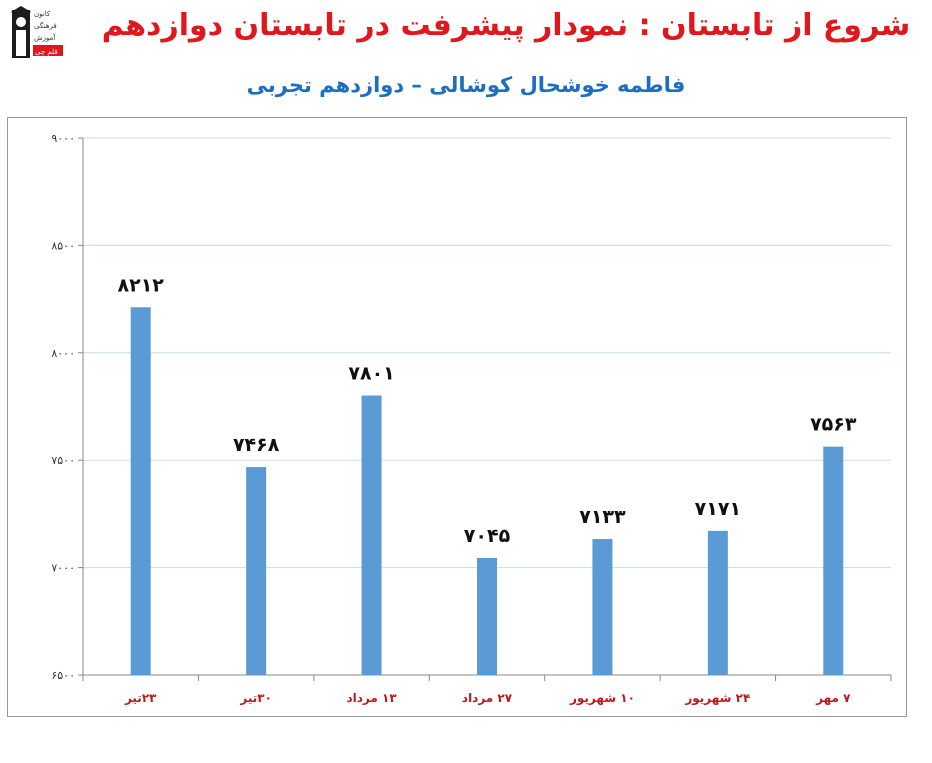 The image size is (932, 763). What do you see at coordinates (602, 517) in the screenshot?
I see `data-label: ۷۱۳۳` at bounding box center [602, 517].